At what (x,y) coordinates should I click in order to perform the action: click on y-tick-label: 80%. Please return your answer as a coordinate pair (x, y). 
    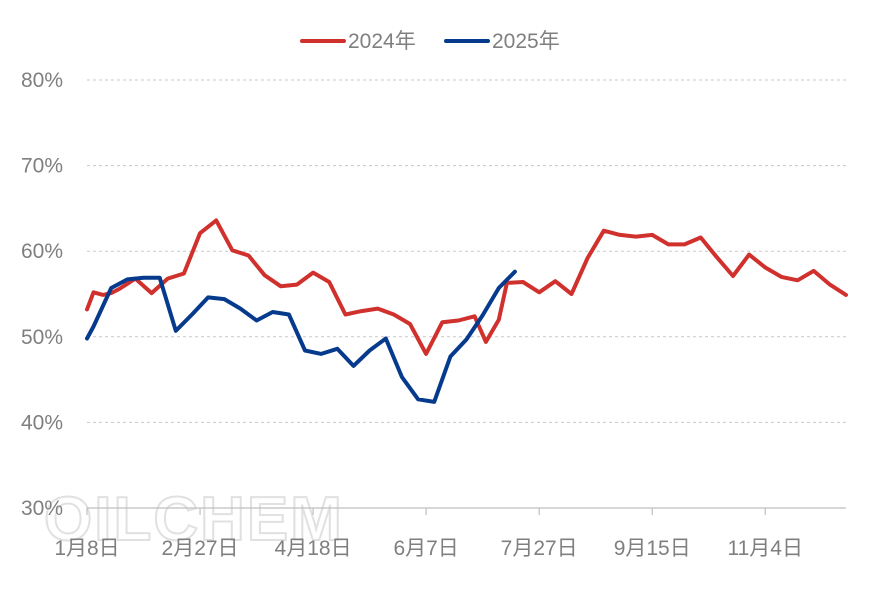
    Looking at the image, I should click on (42, 80).